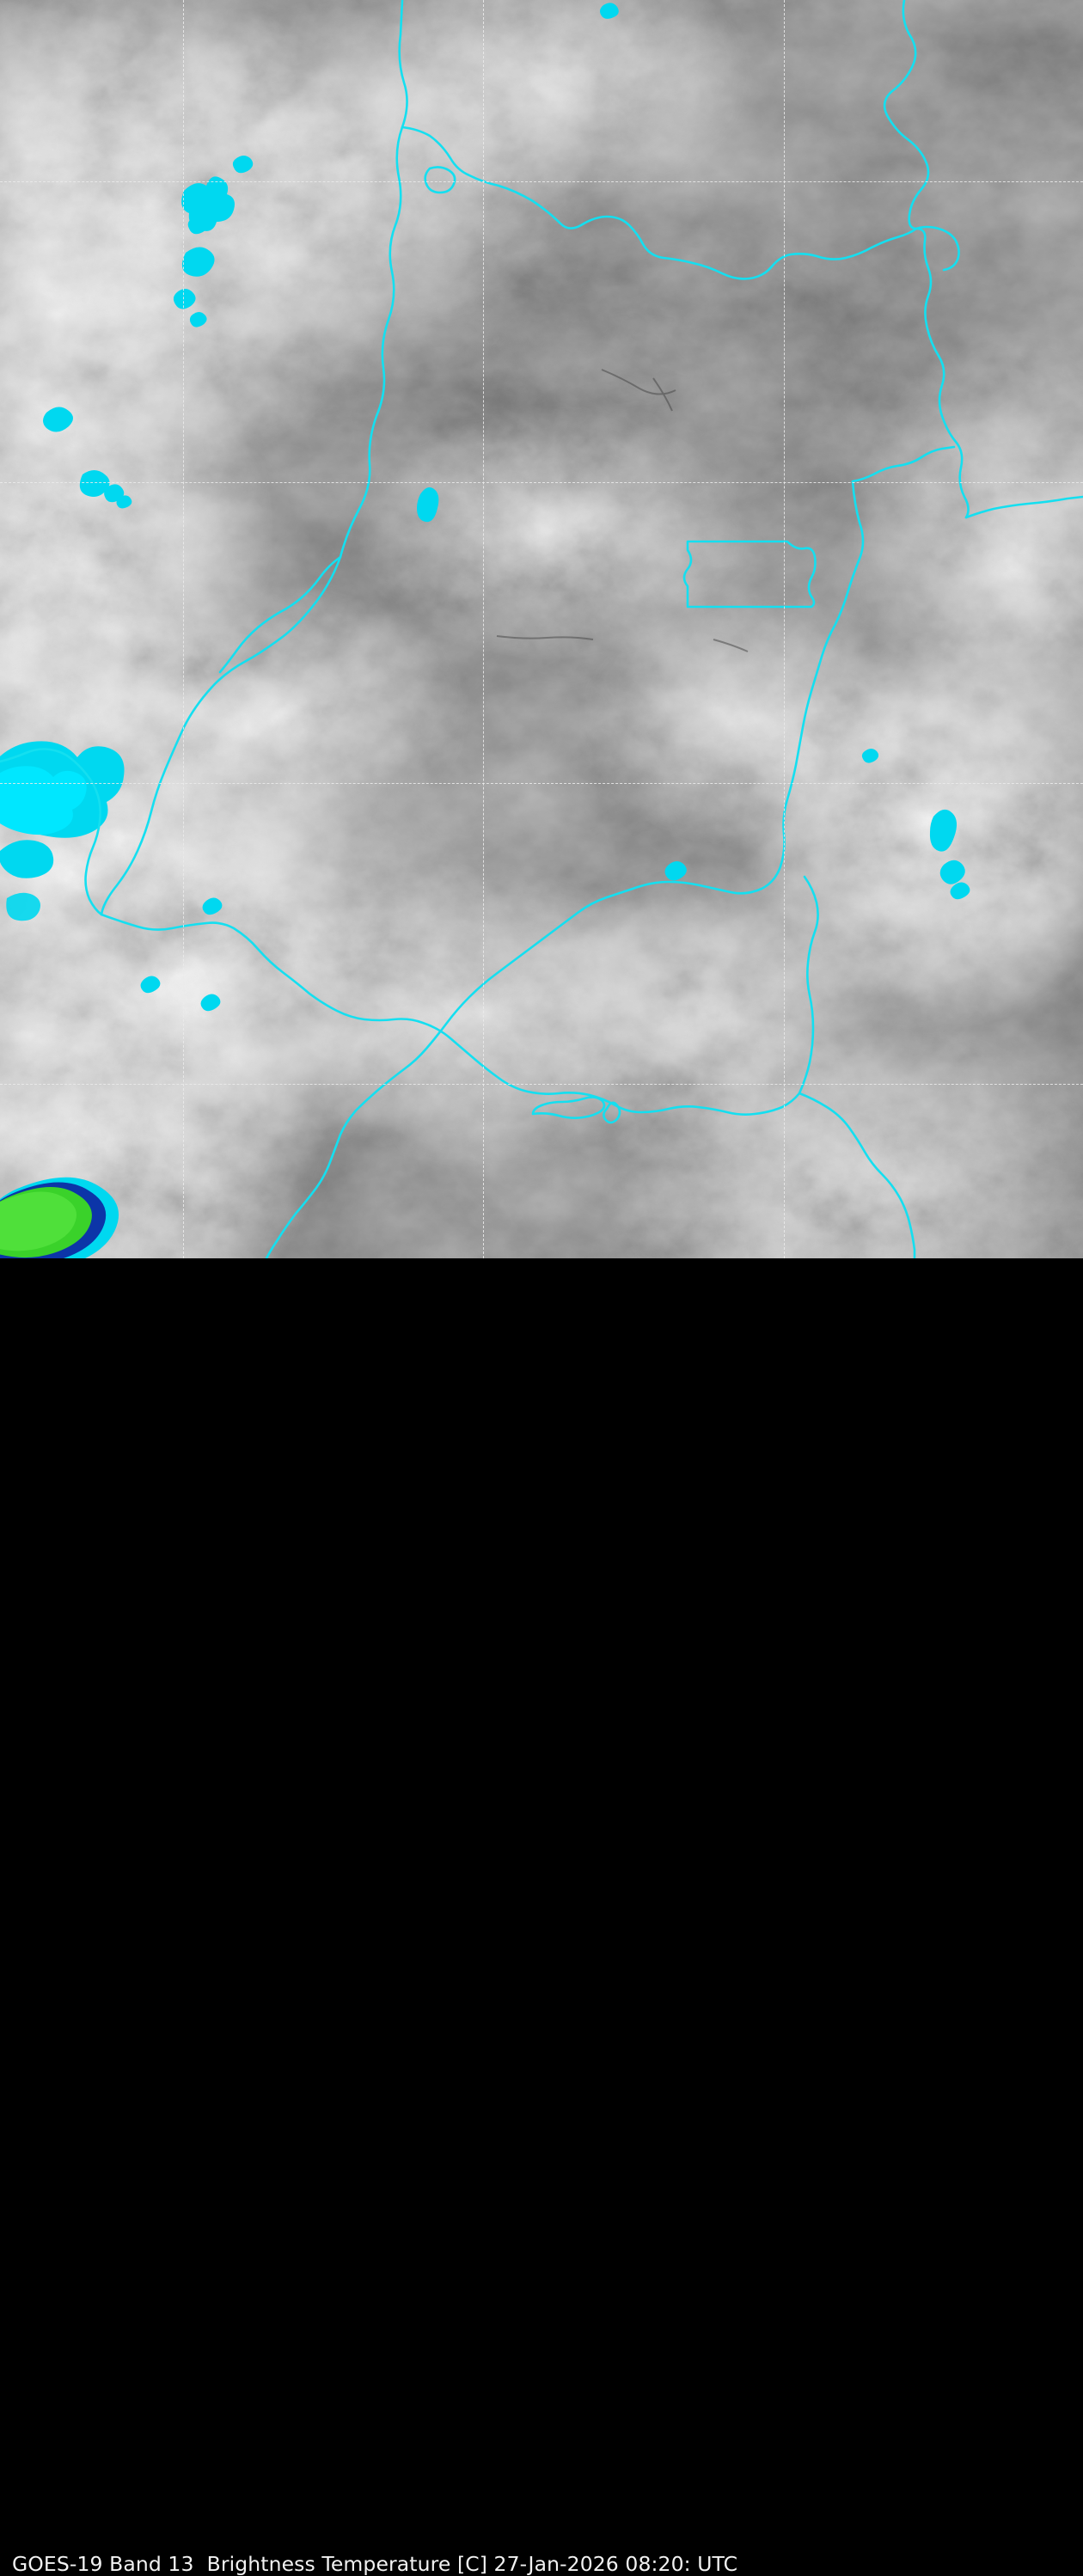 The width and height of the screenshot is (1083, 2576). Describe the element at coordinates (569, 1107) in the screenshot. I see `boundary-river-mouth` at that location.